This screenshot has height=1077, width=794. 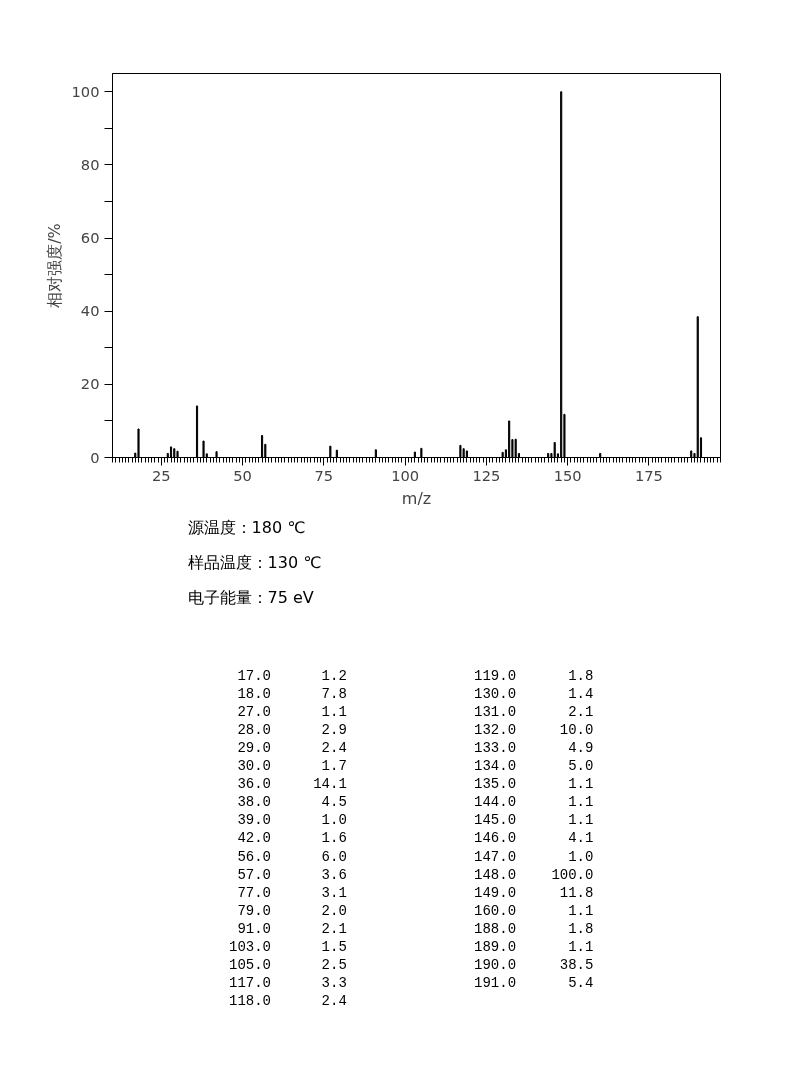 I want to click on data-label: 2.9, so click(x=334, y=729).